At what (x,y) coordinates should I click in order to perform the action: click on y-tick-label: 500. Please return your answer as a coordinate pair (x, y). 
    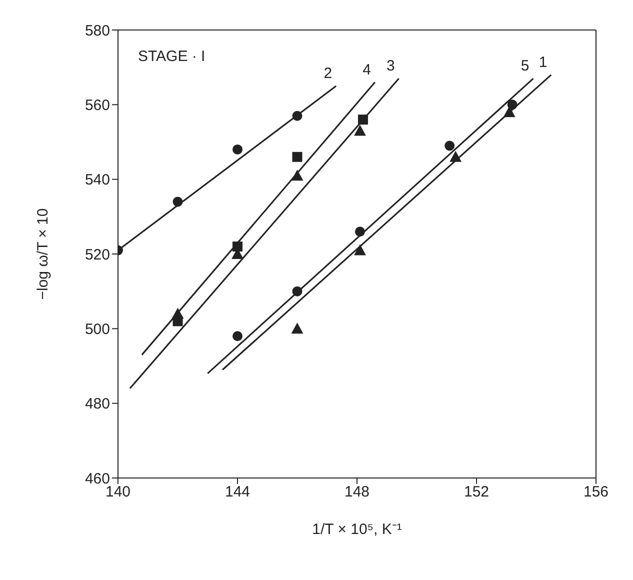
    Looking at the image, I should click on (97, 329).